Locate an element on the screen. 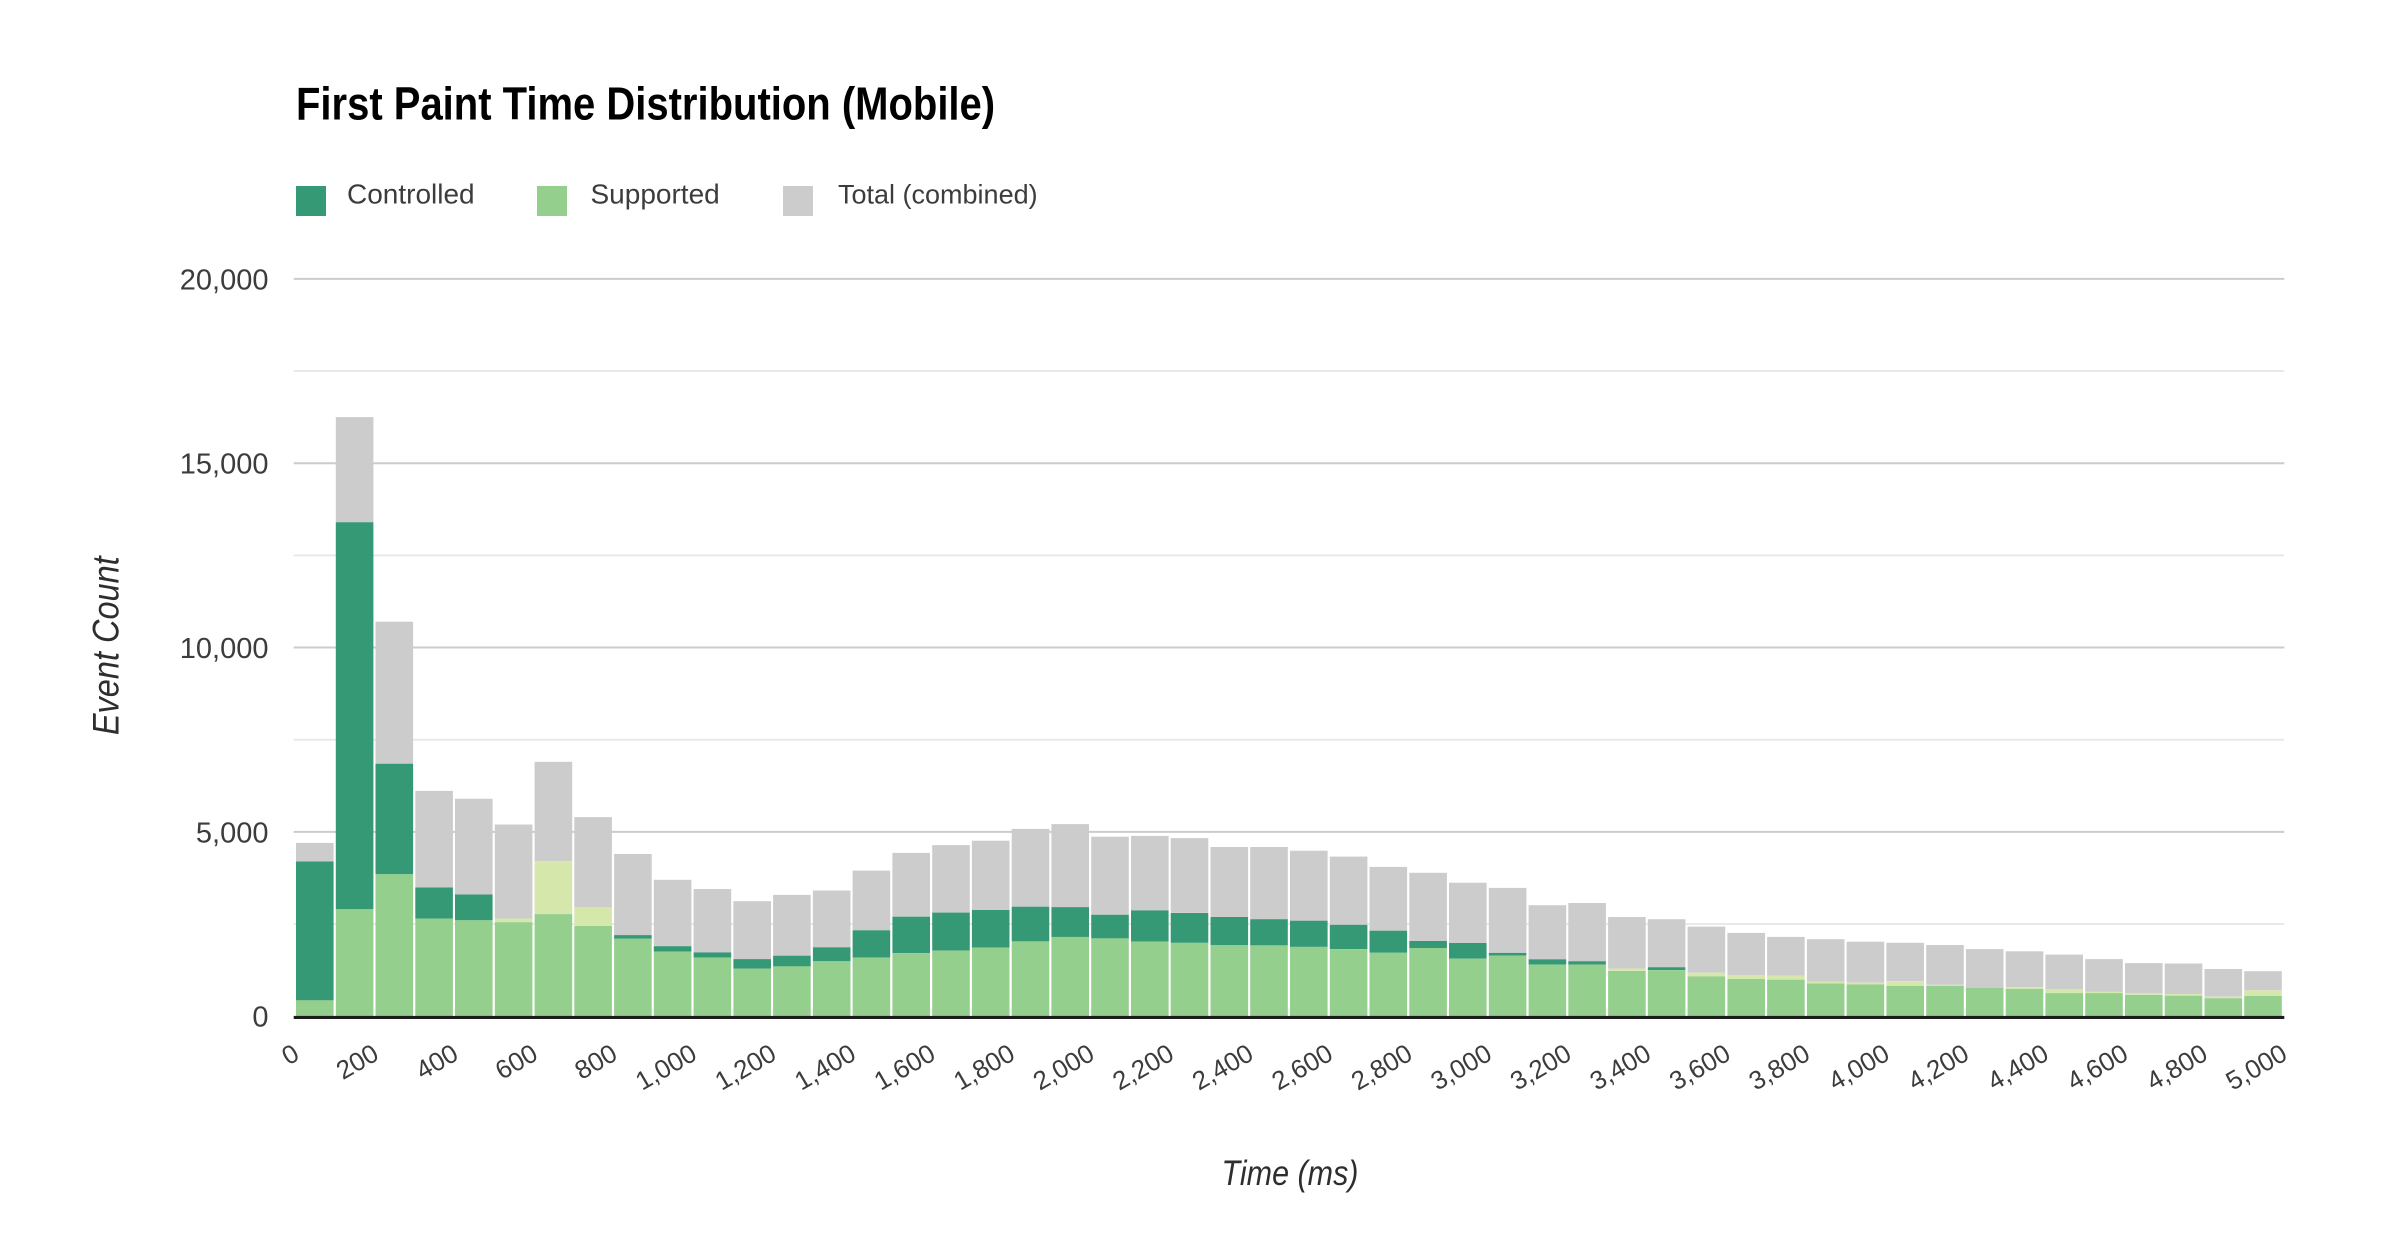 This screenshot has height=1250, width=2400. svg-text: Total (combined) is located at coordinates (938, 195).